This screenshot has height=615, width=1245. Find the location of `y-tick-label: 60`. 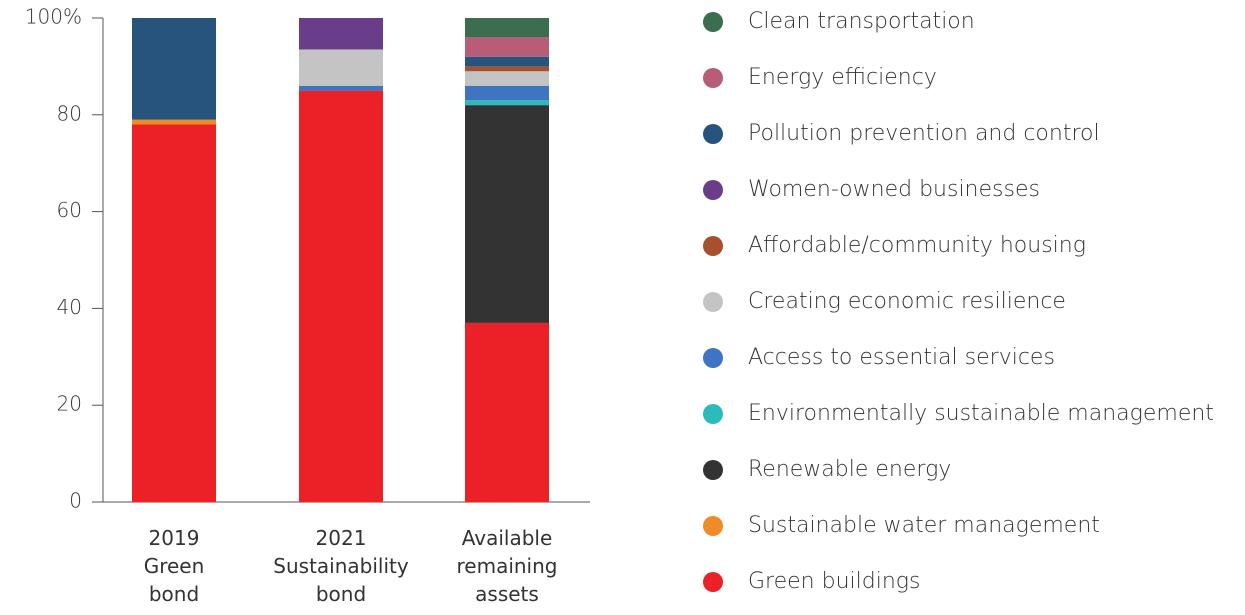

y-tick-label: 60 is located at coordinates (69, 210).